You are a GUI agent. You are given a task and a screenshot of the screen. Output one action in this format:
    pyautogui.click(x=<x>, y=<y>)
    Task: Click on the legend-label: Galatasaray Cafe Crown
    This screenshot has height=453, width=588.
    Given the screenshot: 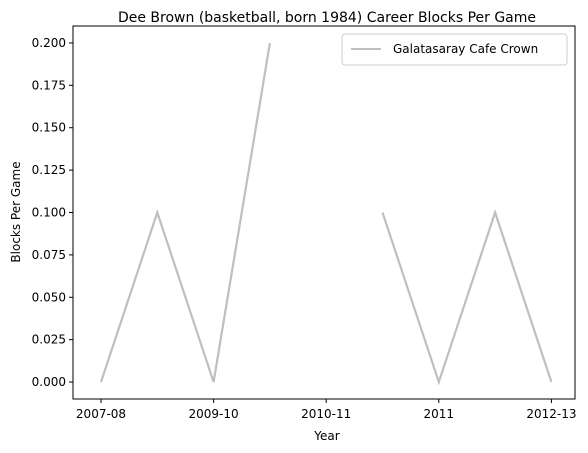 What is the action you would take?
    pyautogui.click(x=465, y=49)
    